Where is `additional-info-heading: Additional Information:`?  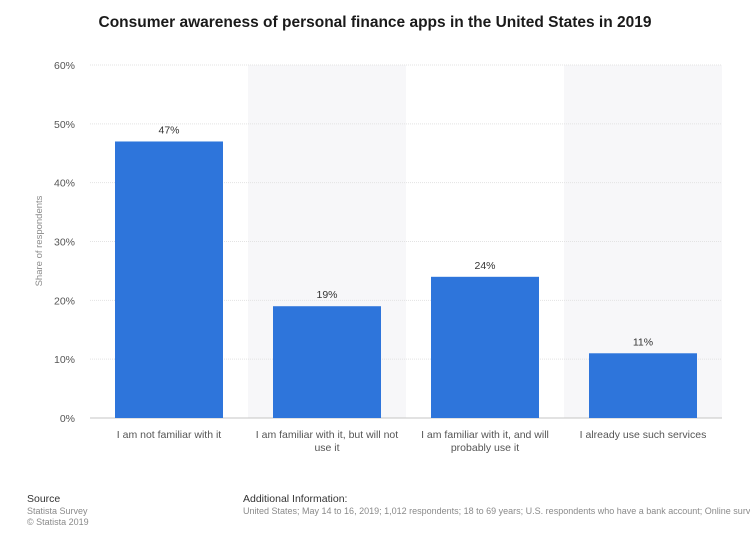 additional-info-heading: Additional Information: is located at coordinates (295, 499).